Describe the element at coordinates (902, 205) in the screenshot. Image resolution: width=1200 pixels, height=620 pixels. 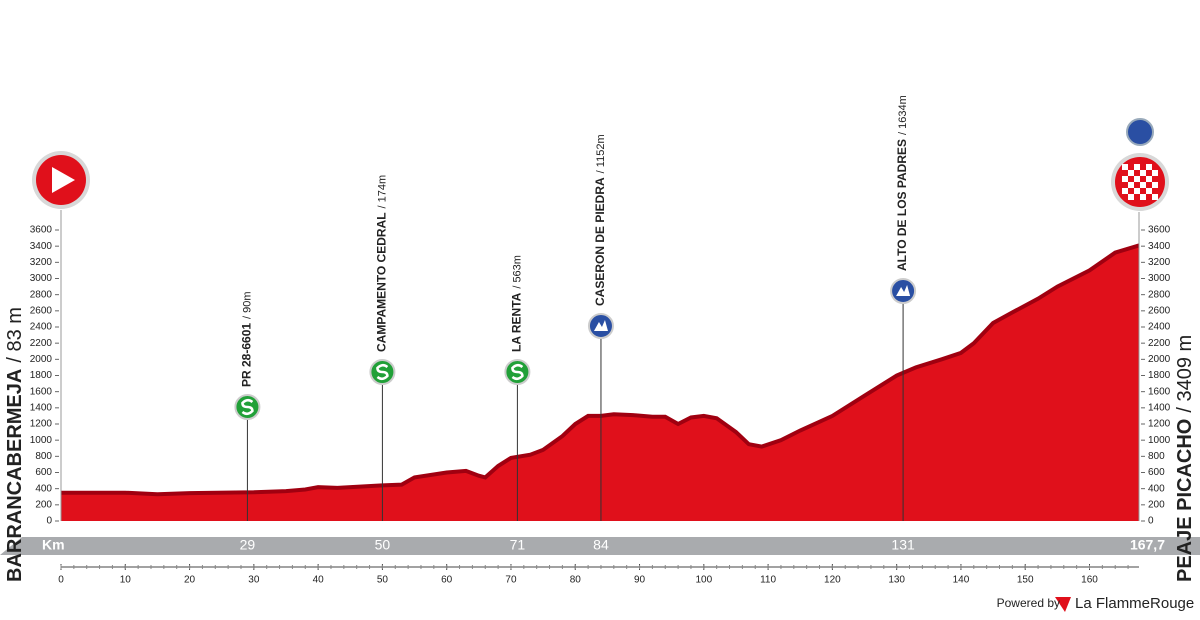
I see `point-name: ALTO DE LOS PADRES` at that location.